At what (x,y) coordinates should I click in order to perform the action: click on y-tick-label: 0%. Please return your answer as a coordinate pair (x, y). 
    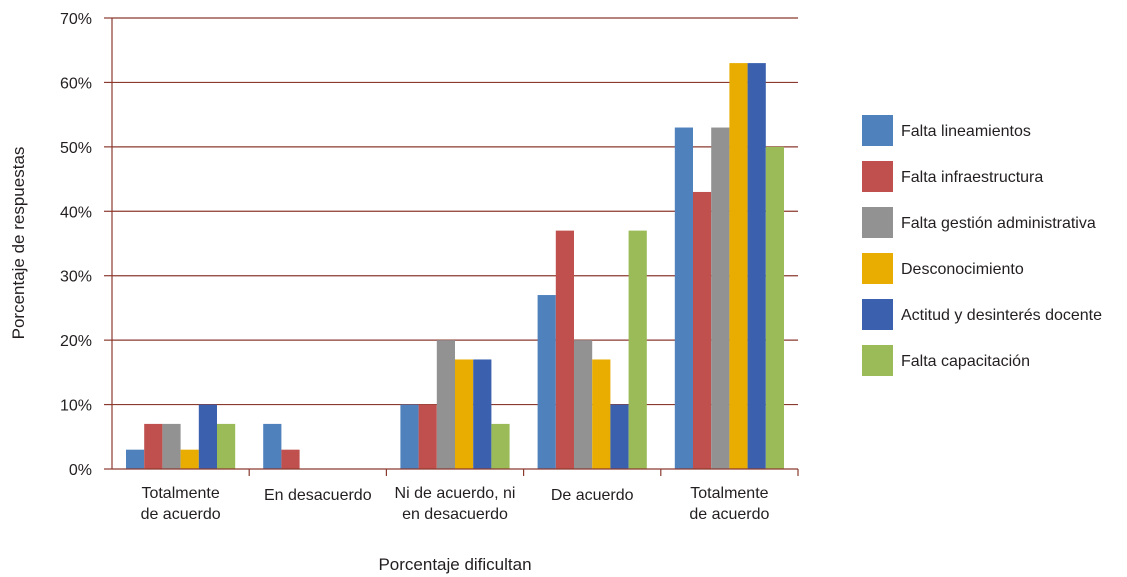
    Looking at the image, I should click on (80, 470).